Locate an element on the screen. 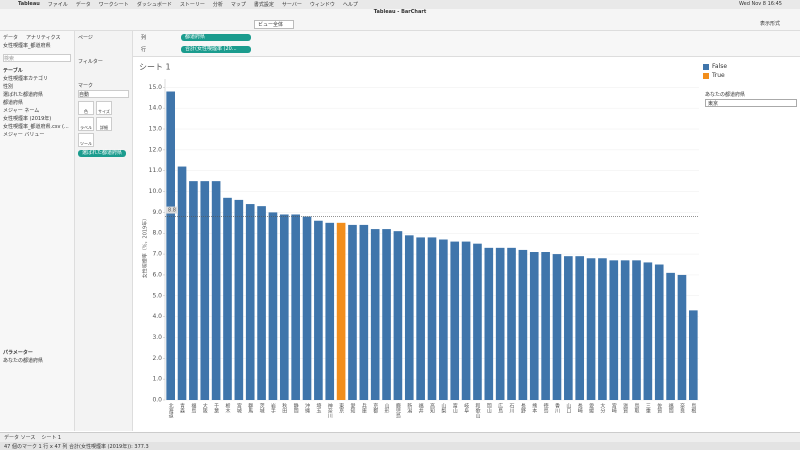  x-tick-label: 宮崎 is located at coordinates (614, 408).